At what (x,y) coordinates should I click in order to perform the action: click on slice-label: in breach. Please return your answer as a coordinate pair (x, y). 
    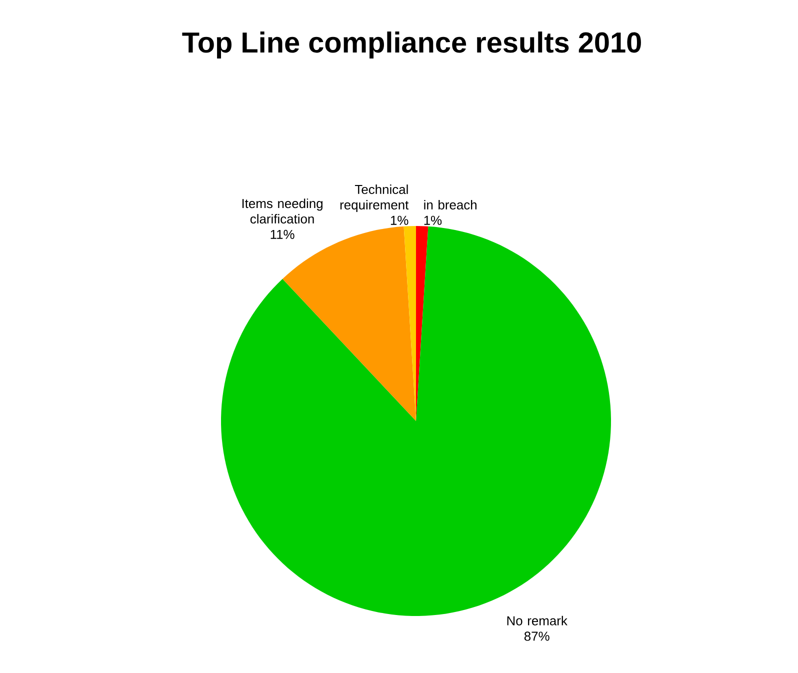
    Looking at the image, I should click on (450, 205).